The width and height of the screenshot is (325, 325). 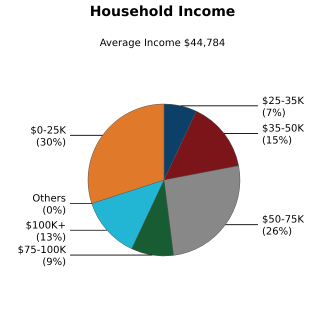 I want to click on data-label: (7%), so click(x=274, y=113).